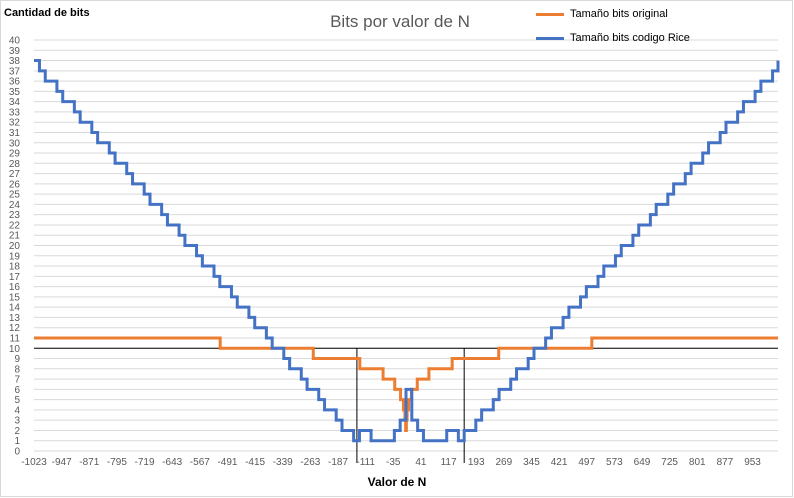 The width and height of the screenshot is (794, 498). I want to click on y-tick-label: 5, so click(17, 400).